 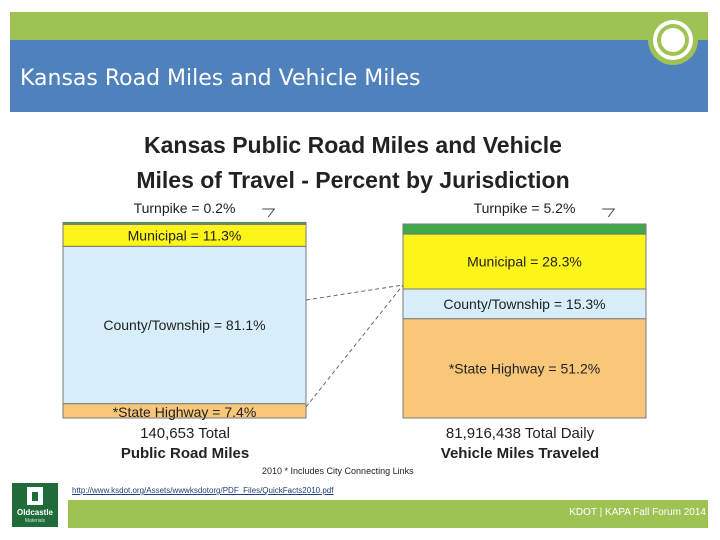 I want to click on bar1-label-municipal: Municipal = 11.3%, so click(x=185, y=235).